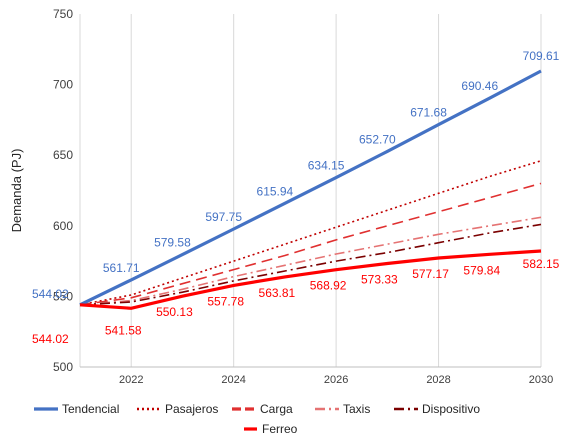  What do you see at coordinates (336, 380) in the screenshot?
I see `x-tick-label: 2026` at bounding box center [336, 380].